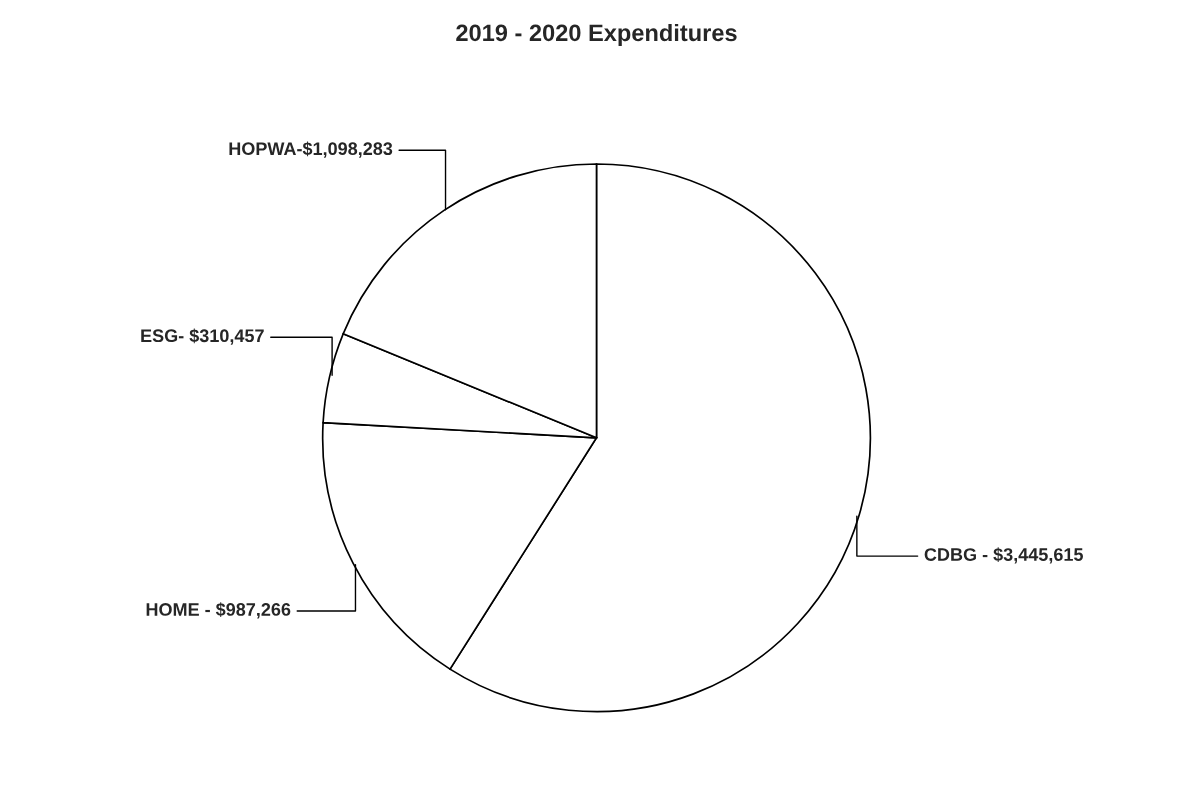  What do you see at coordinates (1003, 555) in the screenshot?
I see `slice-label: CDBG - $3,445,615` at bounding box center [1003, 555].